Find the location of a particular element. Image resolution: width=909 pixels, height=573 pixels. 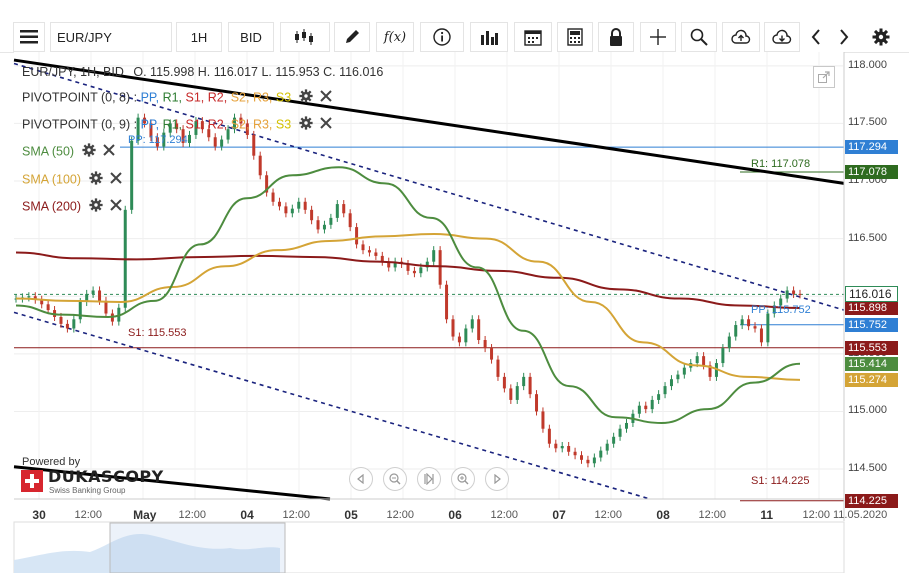

zoom-button is located at coordinates (699, 37).